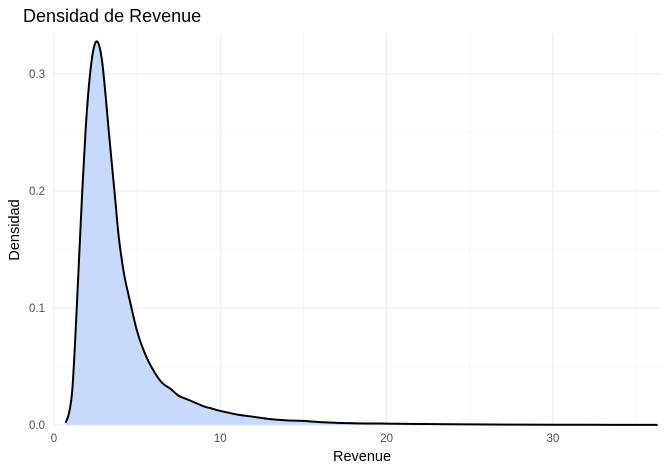 This screenshot has width=669, height=472. Describe the element at coordinates (37, 192) in the screenshot. I see `y-tick-label: 0.2` at that location.